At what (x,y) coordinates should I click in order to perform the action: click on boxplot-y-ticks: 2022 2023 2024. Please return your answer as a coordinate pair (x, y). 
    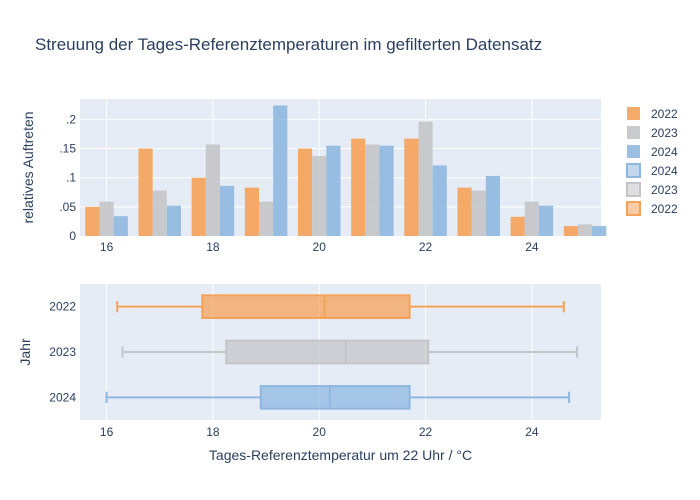
    Looking at the image, I should click on (62, 352).